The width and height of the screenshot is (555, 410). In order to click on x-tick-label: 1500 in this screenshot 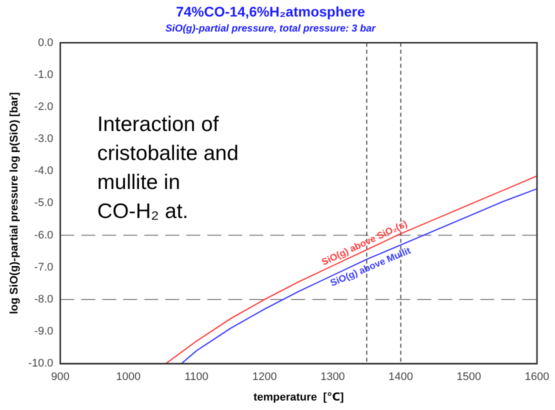, I will do `click(469, 377)`.